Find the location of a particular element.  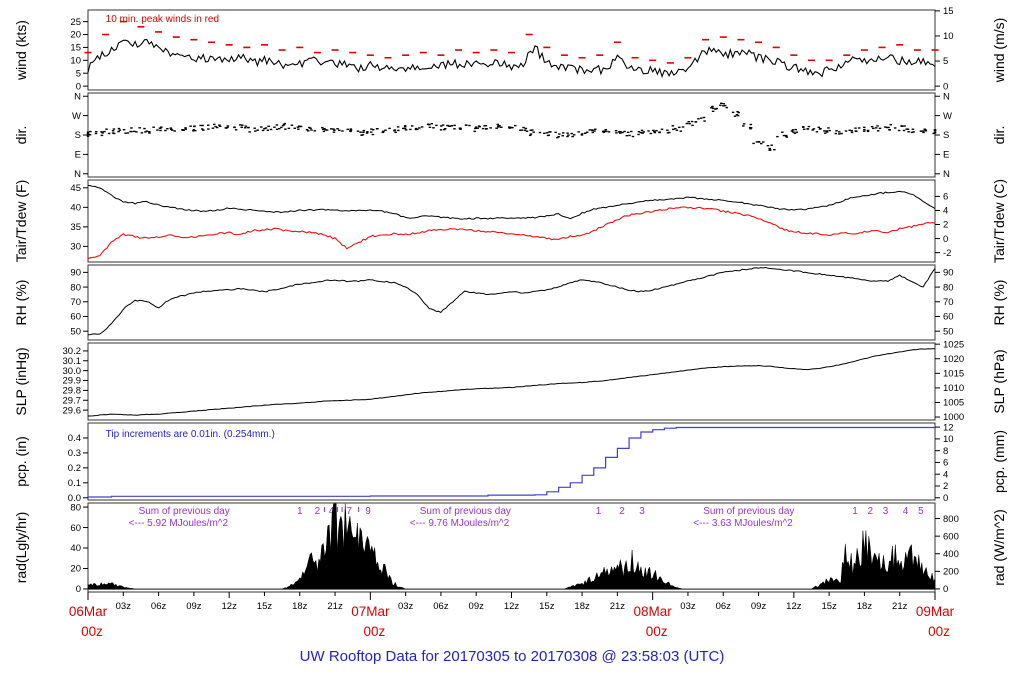

rad-mj-marker-label: 7 is located at coordinates (349, 511).